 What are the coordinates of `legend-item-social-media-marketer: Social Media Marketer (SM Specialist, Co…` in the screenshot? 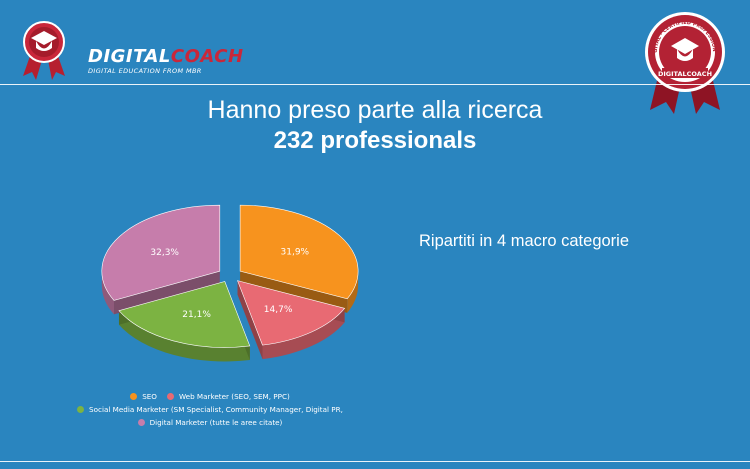 It's located at (210, 409).